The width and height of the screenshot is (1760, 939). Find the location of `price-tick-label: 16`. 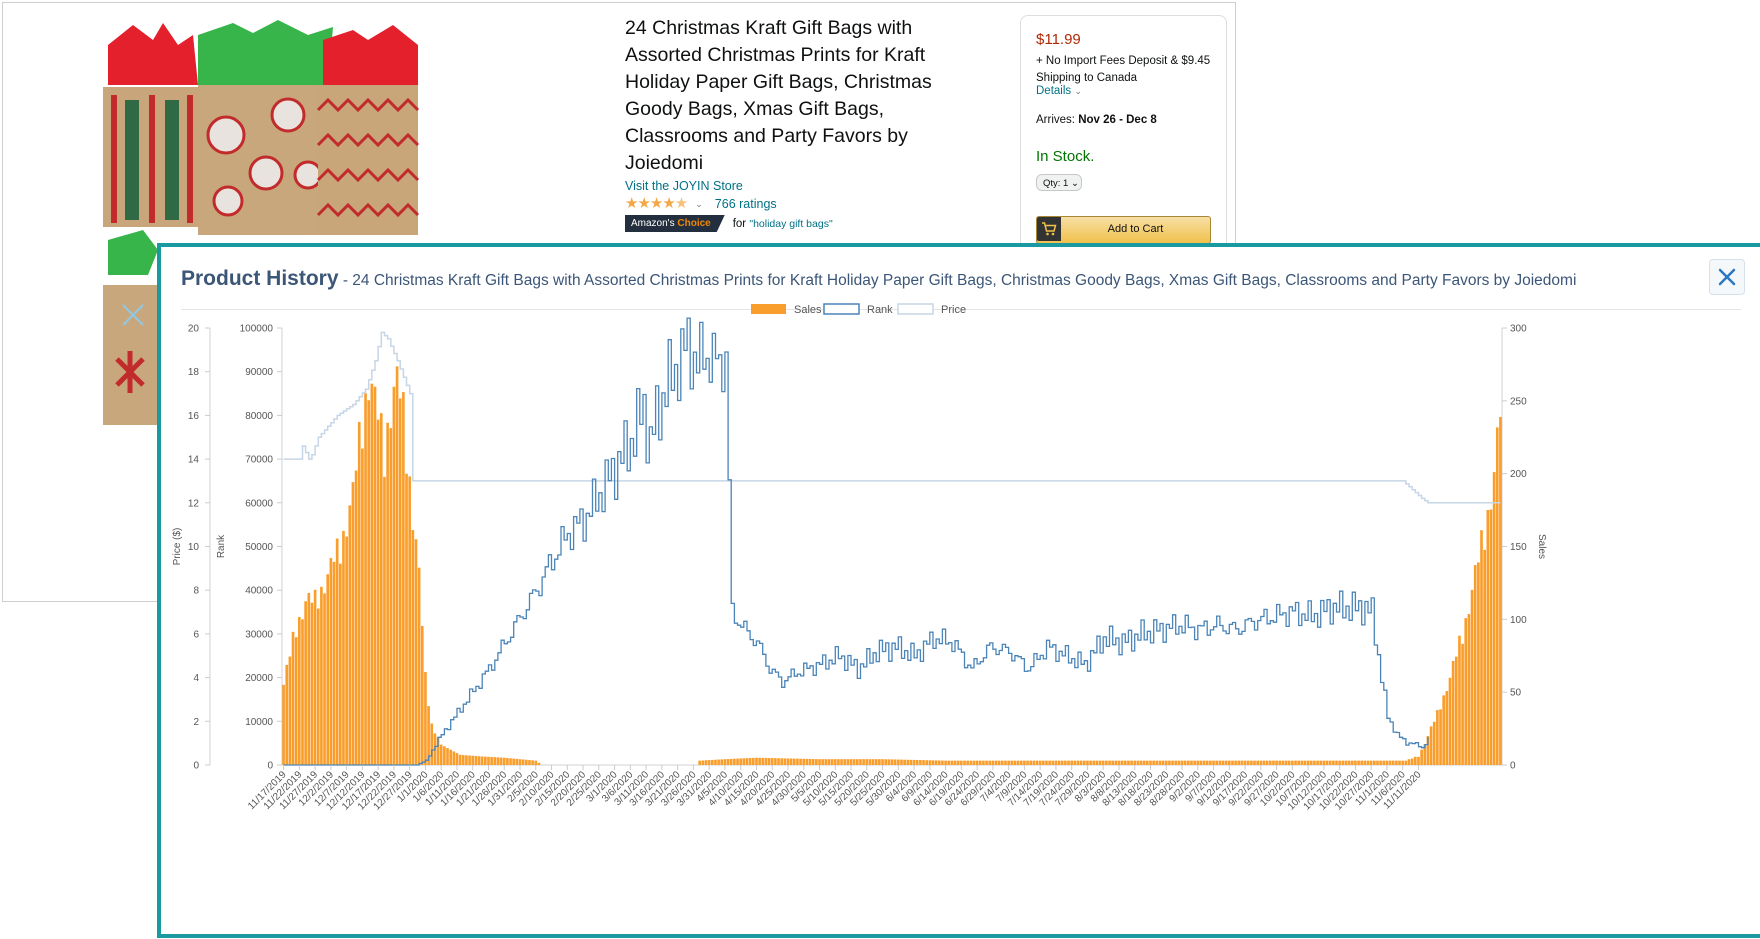

price-tick-label: 16 is located at coordinates (194, 416).